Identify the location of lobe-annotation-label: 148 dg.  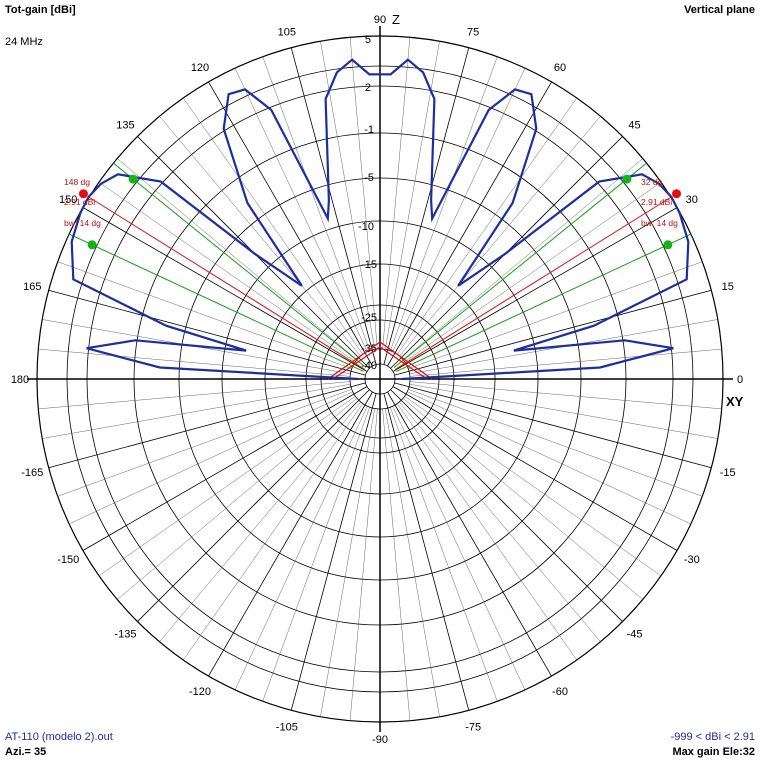
(77, 182).